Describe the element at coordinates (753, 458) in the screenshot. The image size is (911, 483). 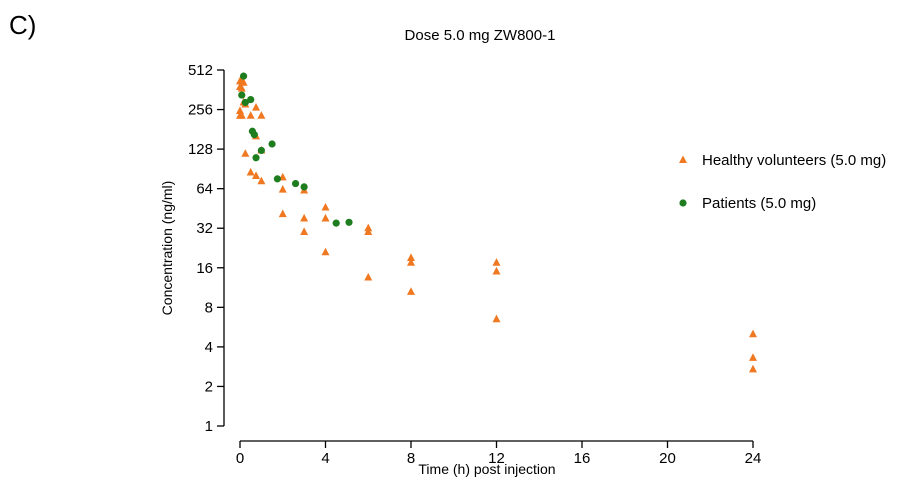
I see `x-tick-label: 24` at that location.